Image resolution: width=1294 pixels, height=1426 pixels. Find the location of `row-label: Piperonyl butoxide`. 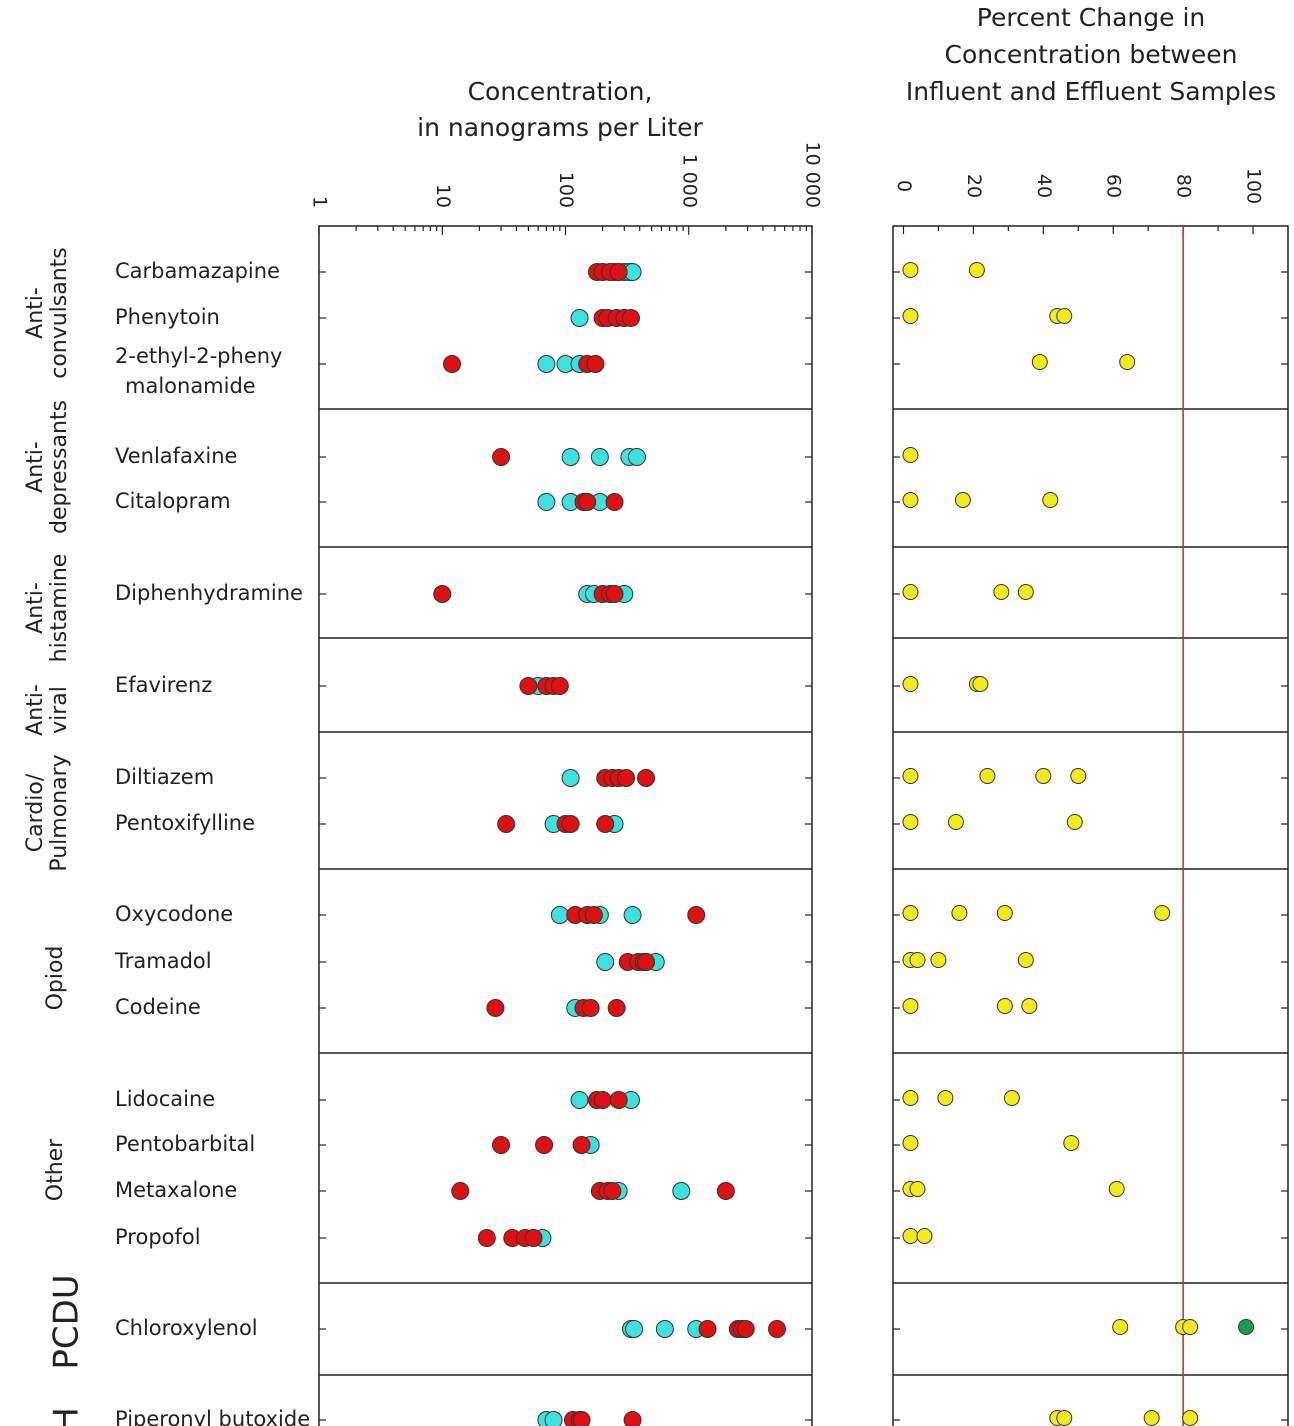

row-label: Piperonyl butoxide is located at coordinates (212, 1416).